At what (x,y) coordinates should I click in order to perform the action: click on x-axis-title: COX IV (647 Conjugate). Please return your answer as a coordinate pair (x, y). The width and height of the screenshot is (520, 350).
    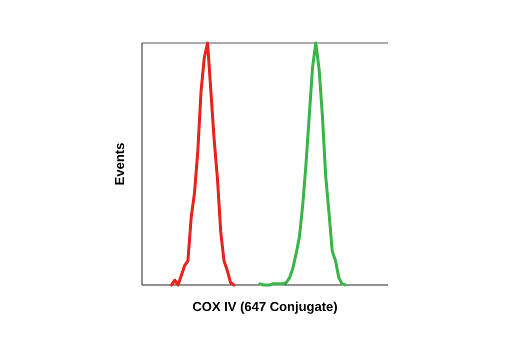
    Looking at the image, I should click on (265, 306).